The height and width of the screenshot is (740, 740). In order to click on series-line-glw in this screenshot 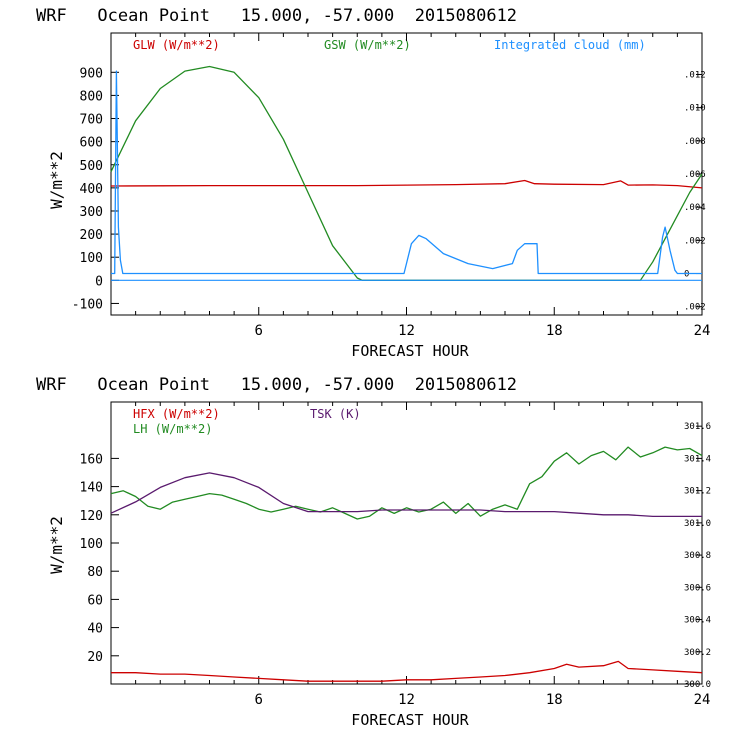, I will do `click(406, 184)`.